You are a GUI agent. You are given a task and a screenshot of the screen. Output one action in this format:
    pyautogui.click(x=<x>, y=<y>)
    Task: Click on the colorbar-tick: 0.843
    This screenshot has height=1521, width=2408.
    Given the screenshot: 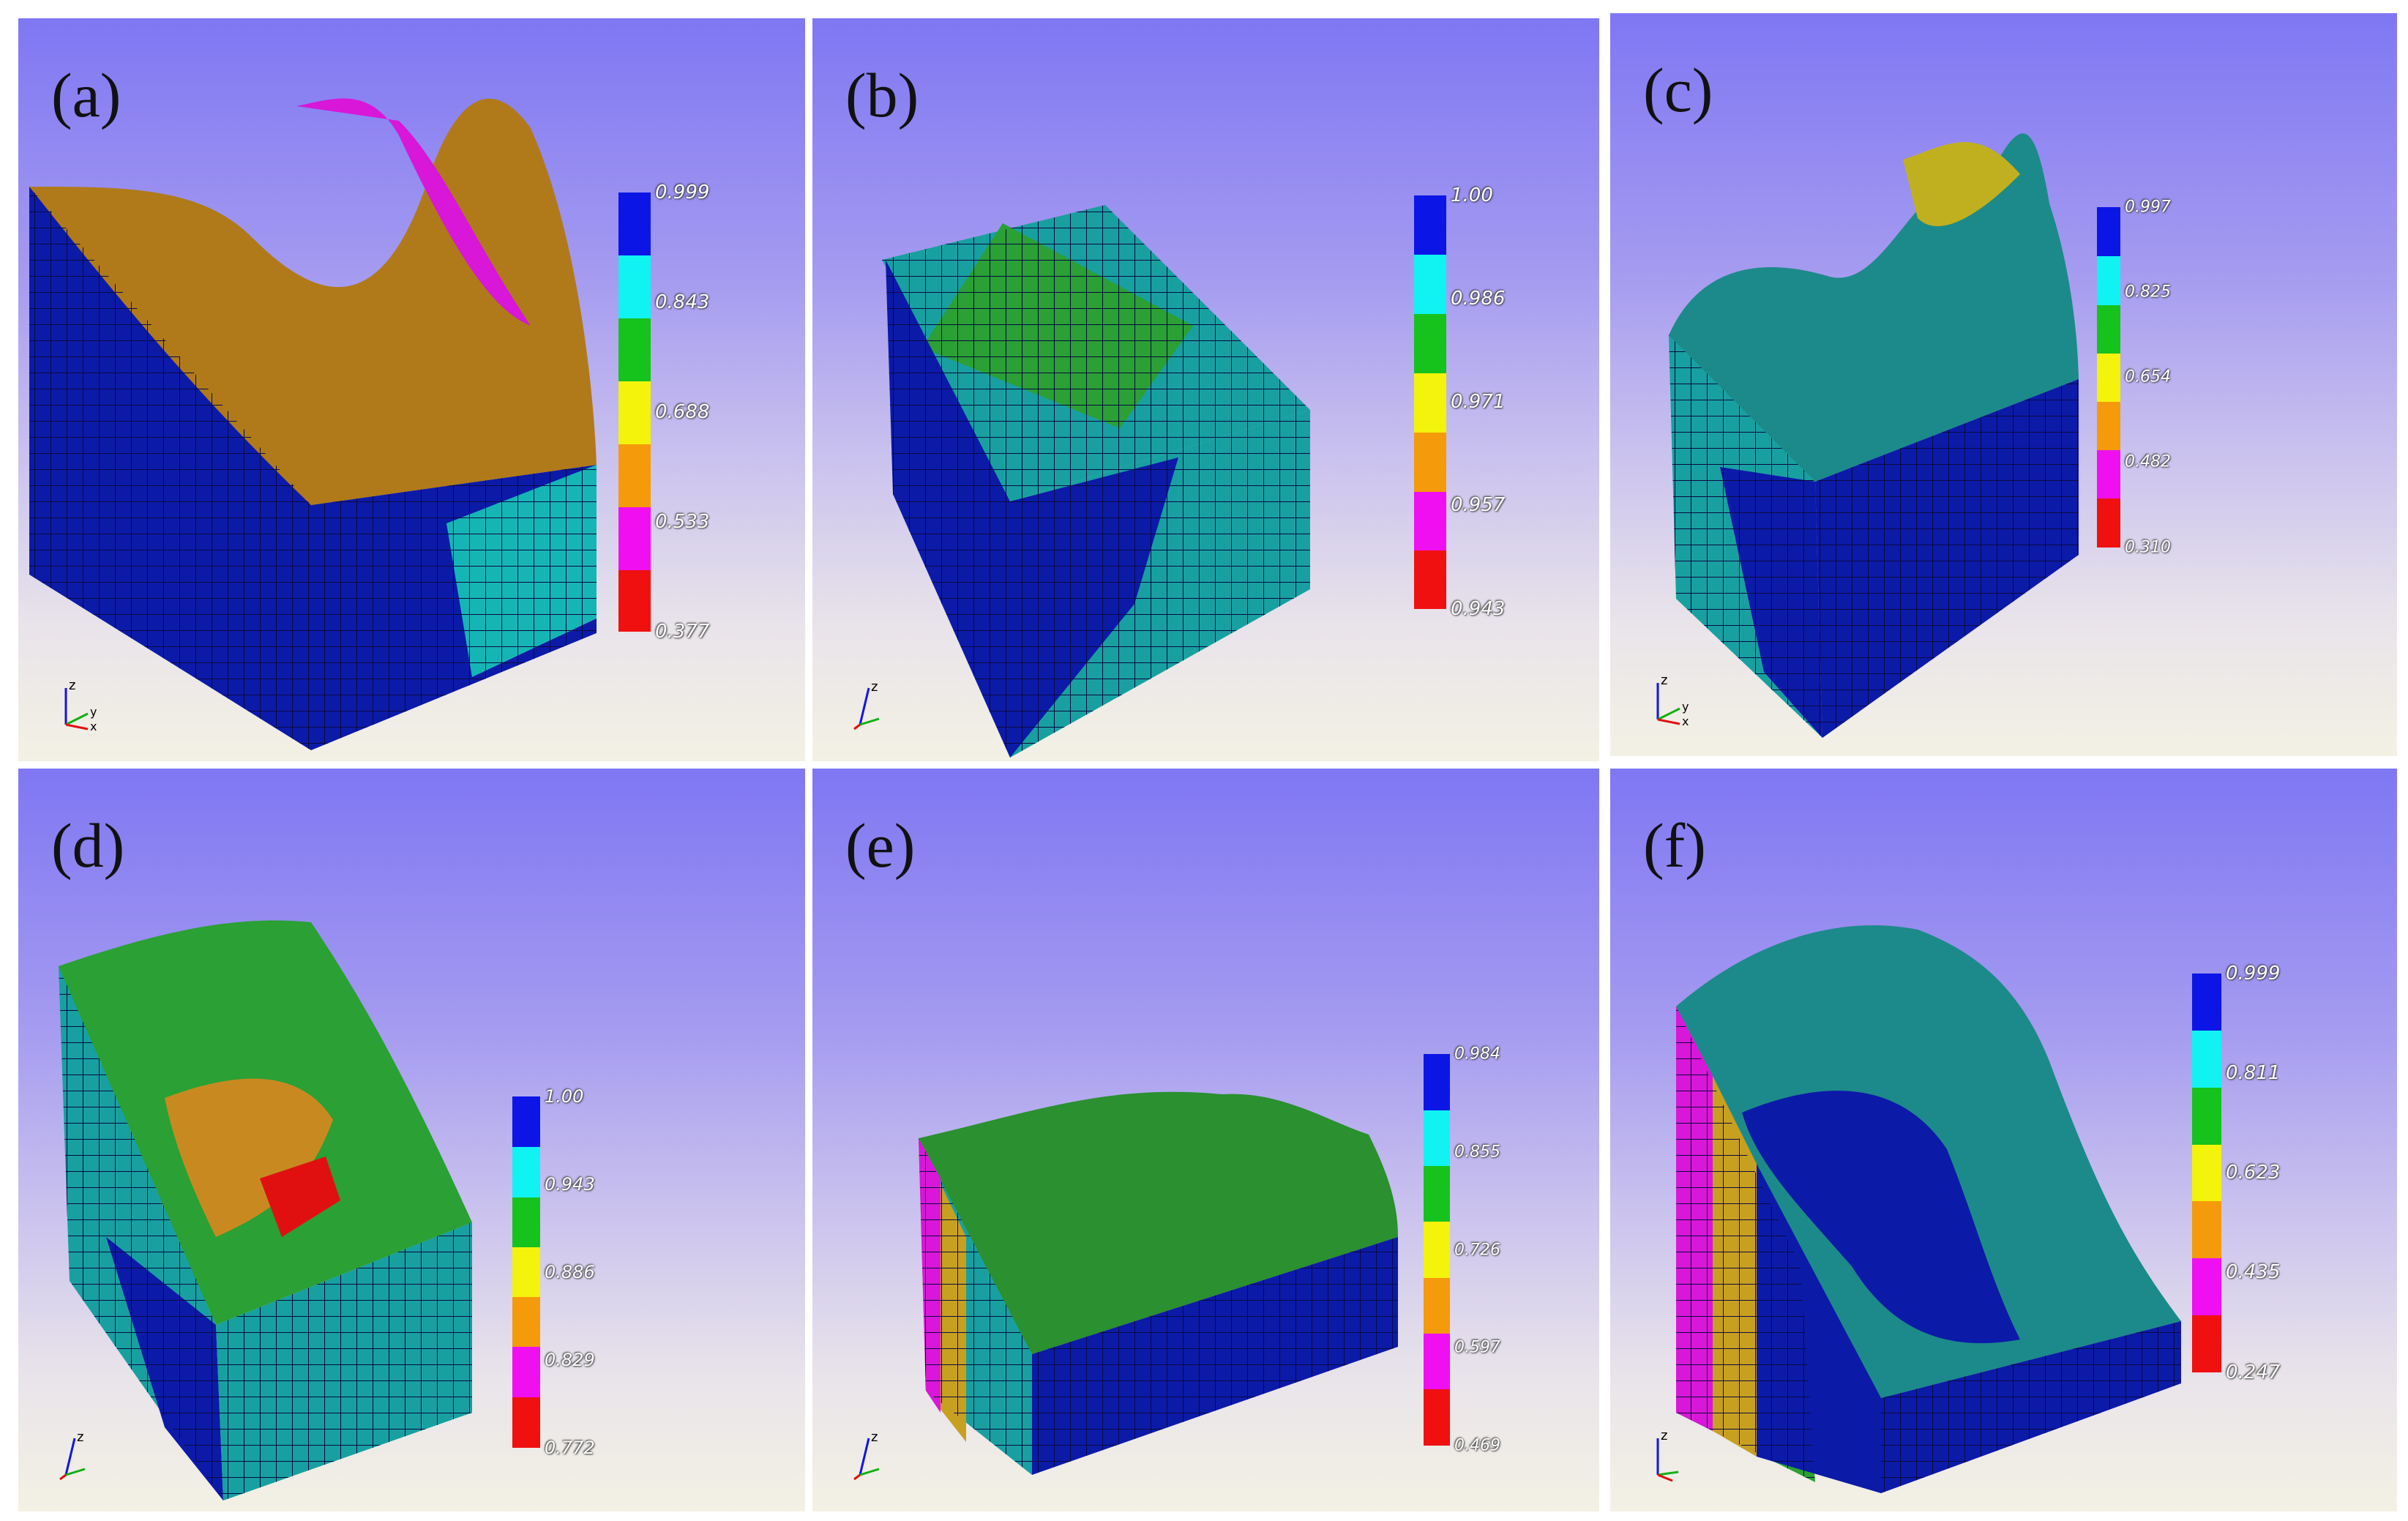 What is the action you would take?
    pyautogui.click(x=682, y=302)
    